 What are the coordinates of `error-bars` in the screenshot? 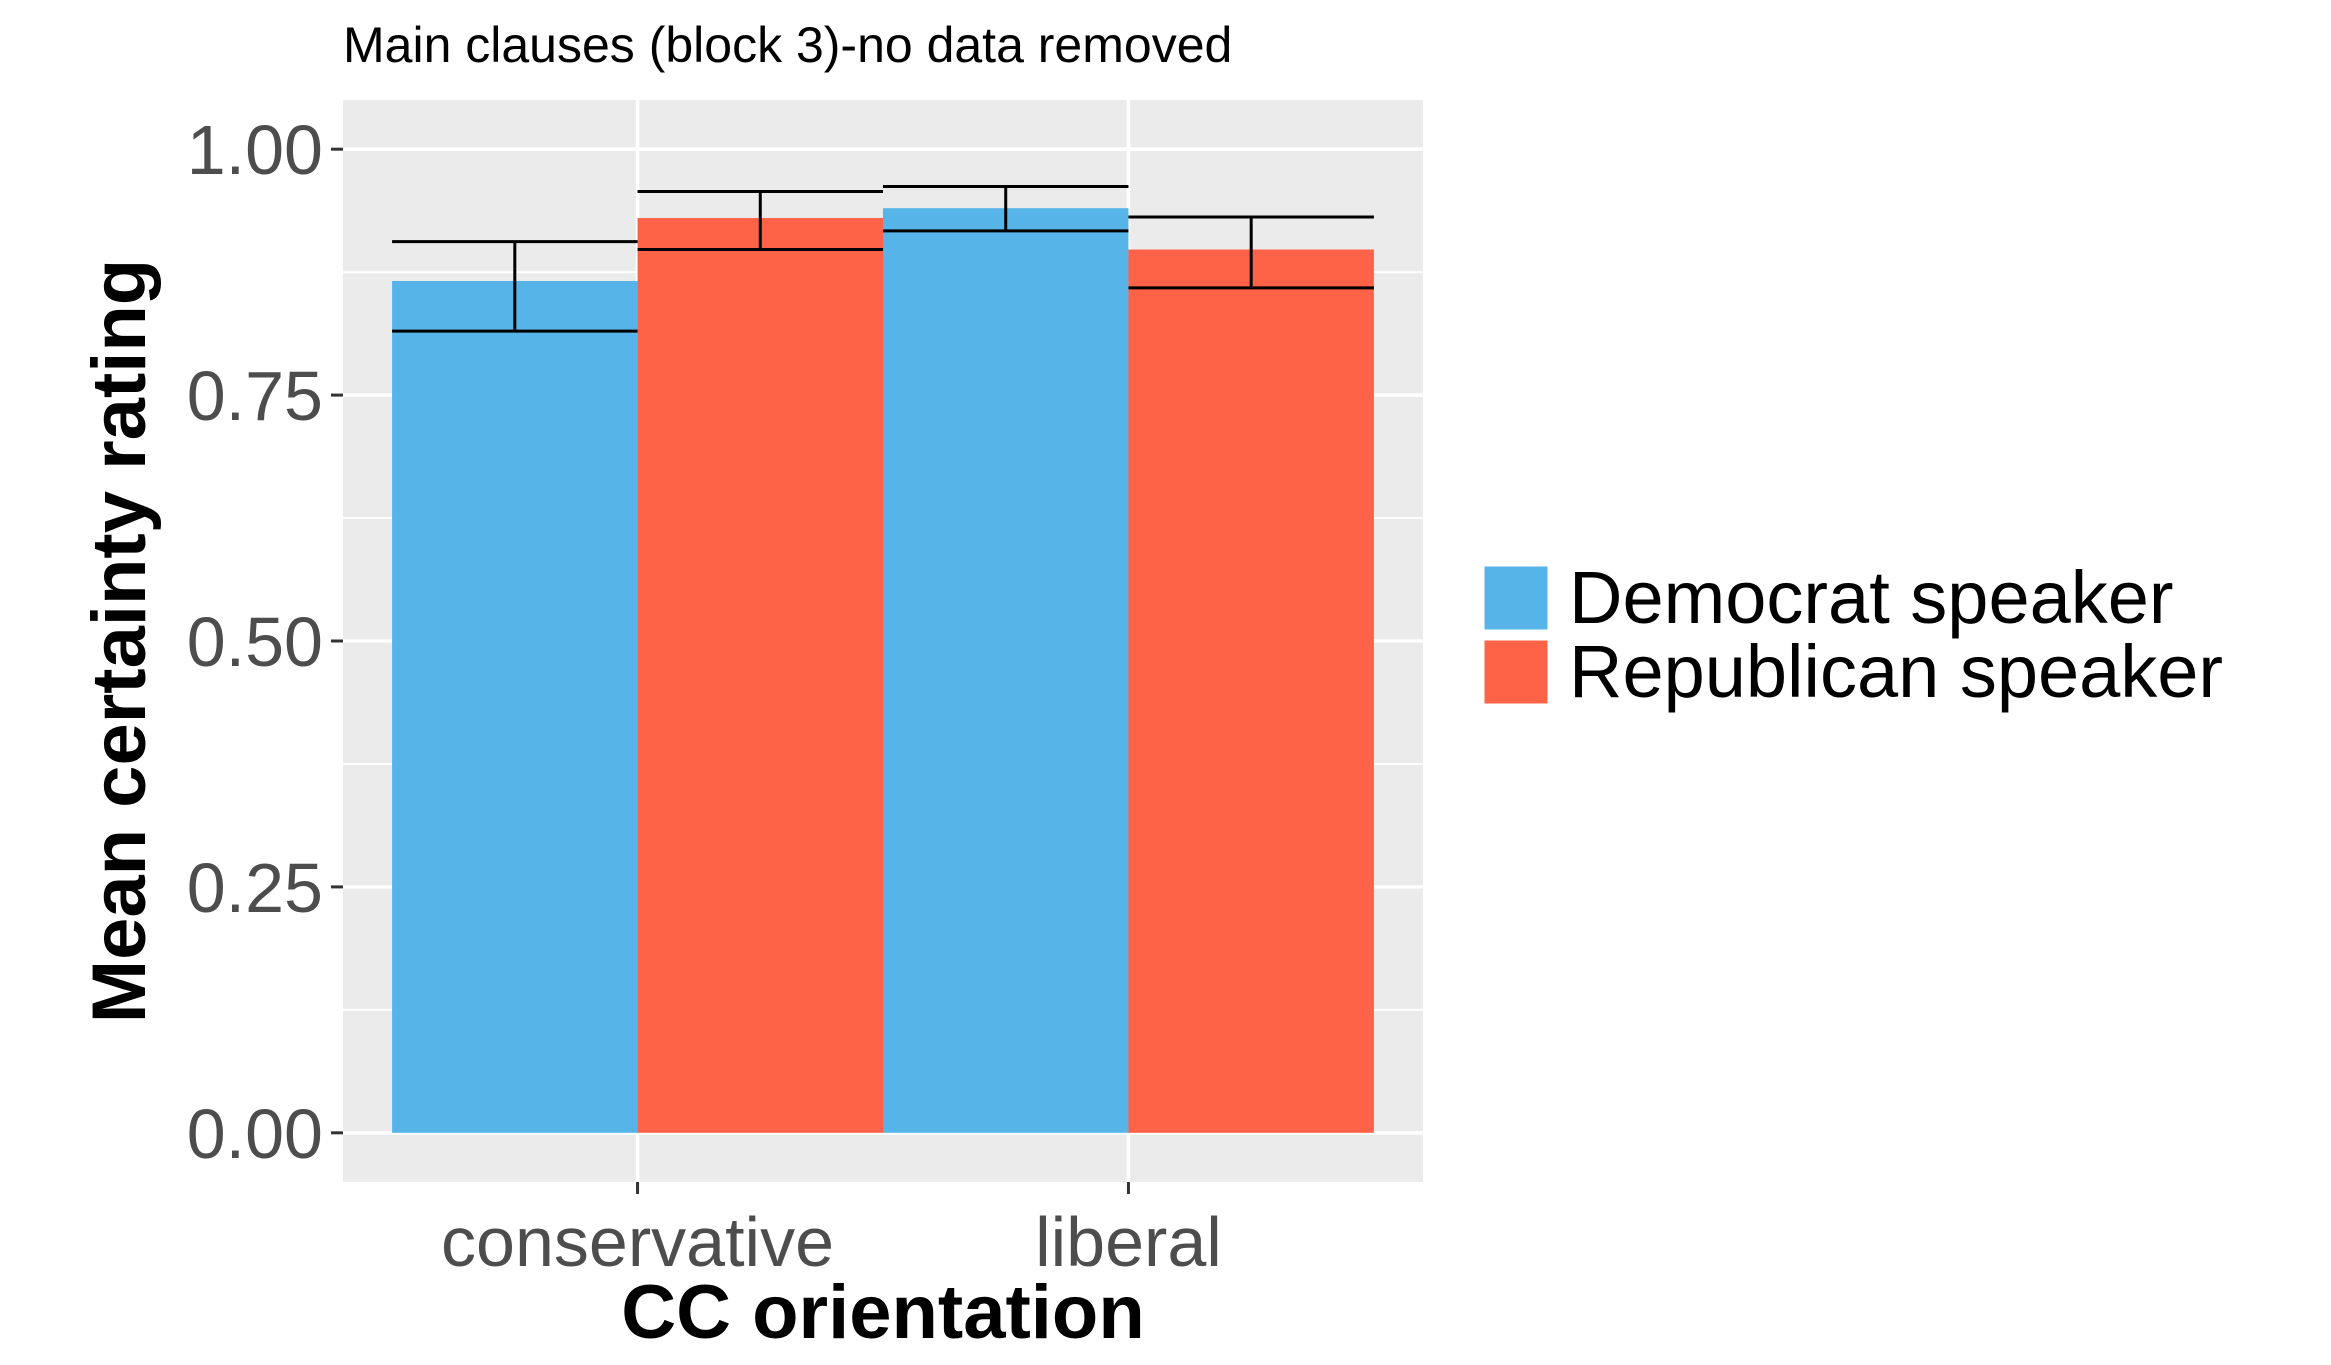 It's located at (883, 259).